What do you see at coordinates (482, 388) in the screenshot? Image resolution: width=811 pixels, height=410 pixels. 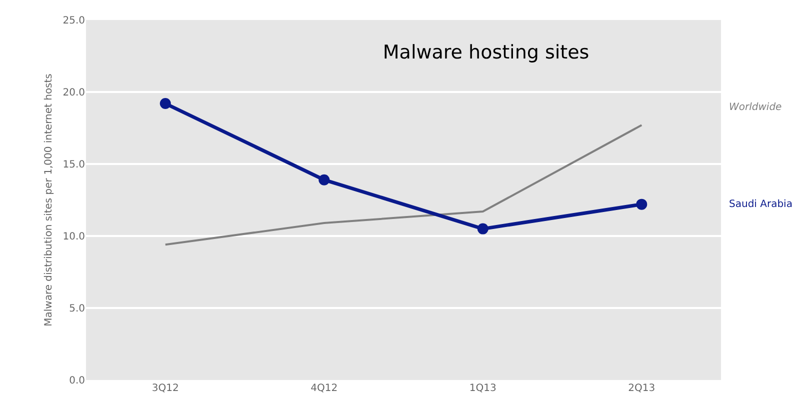 I see `x-tick-label: 1Q13` at bounding box center [482, 388].